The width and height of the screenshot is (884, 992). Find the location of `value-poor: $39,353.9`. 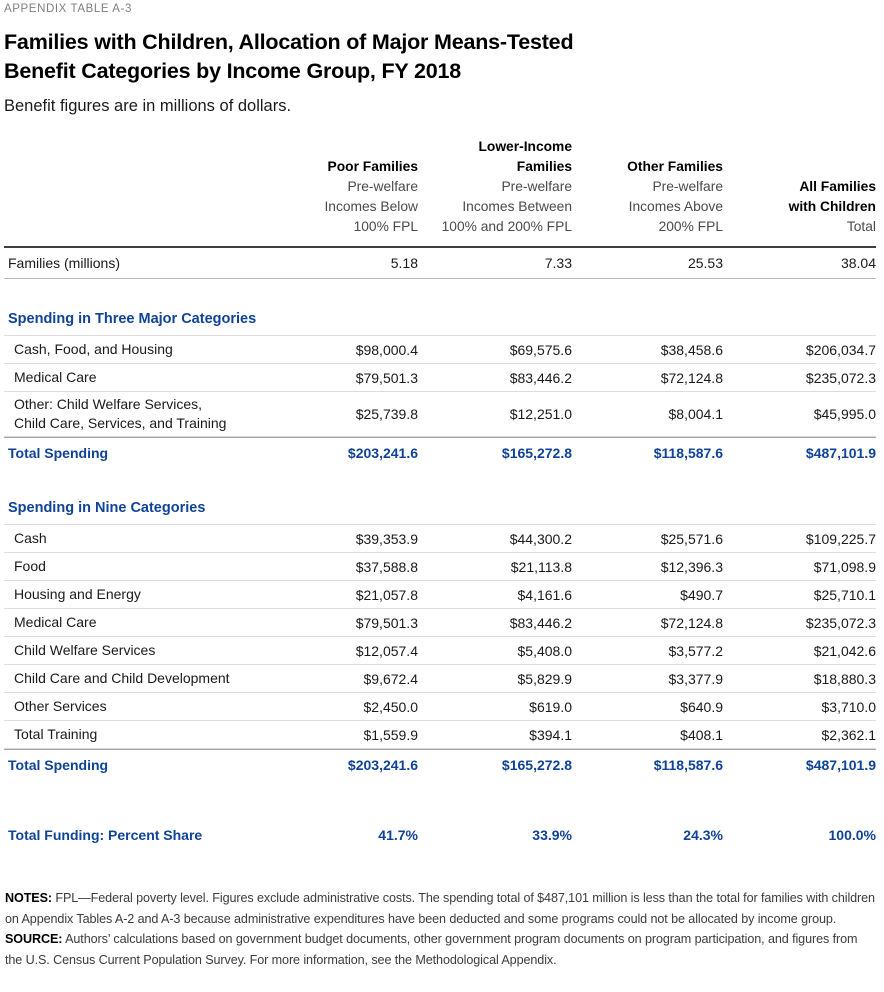

value-poor: $39,353.9 is located at coordinates (386, 538).